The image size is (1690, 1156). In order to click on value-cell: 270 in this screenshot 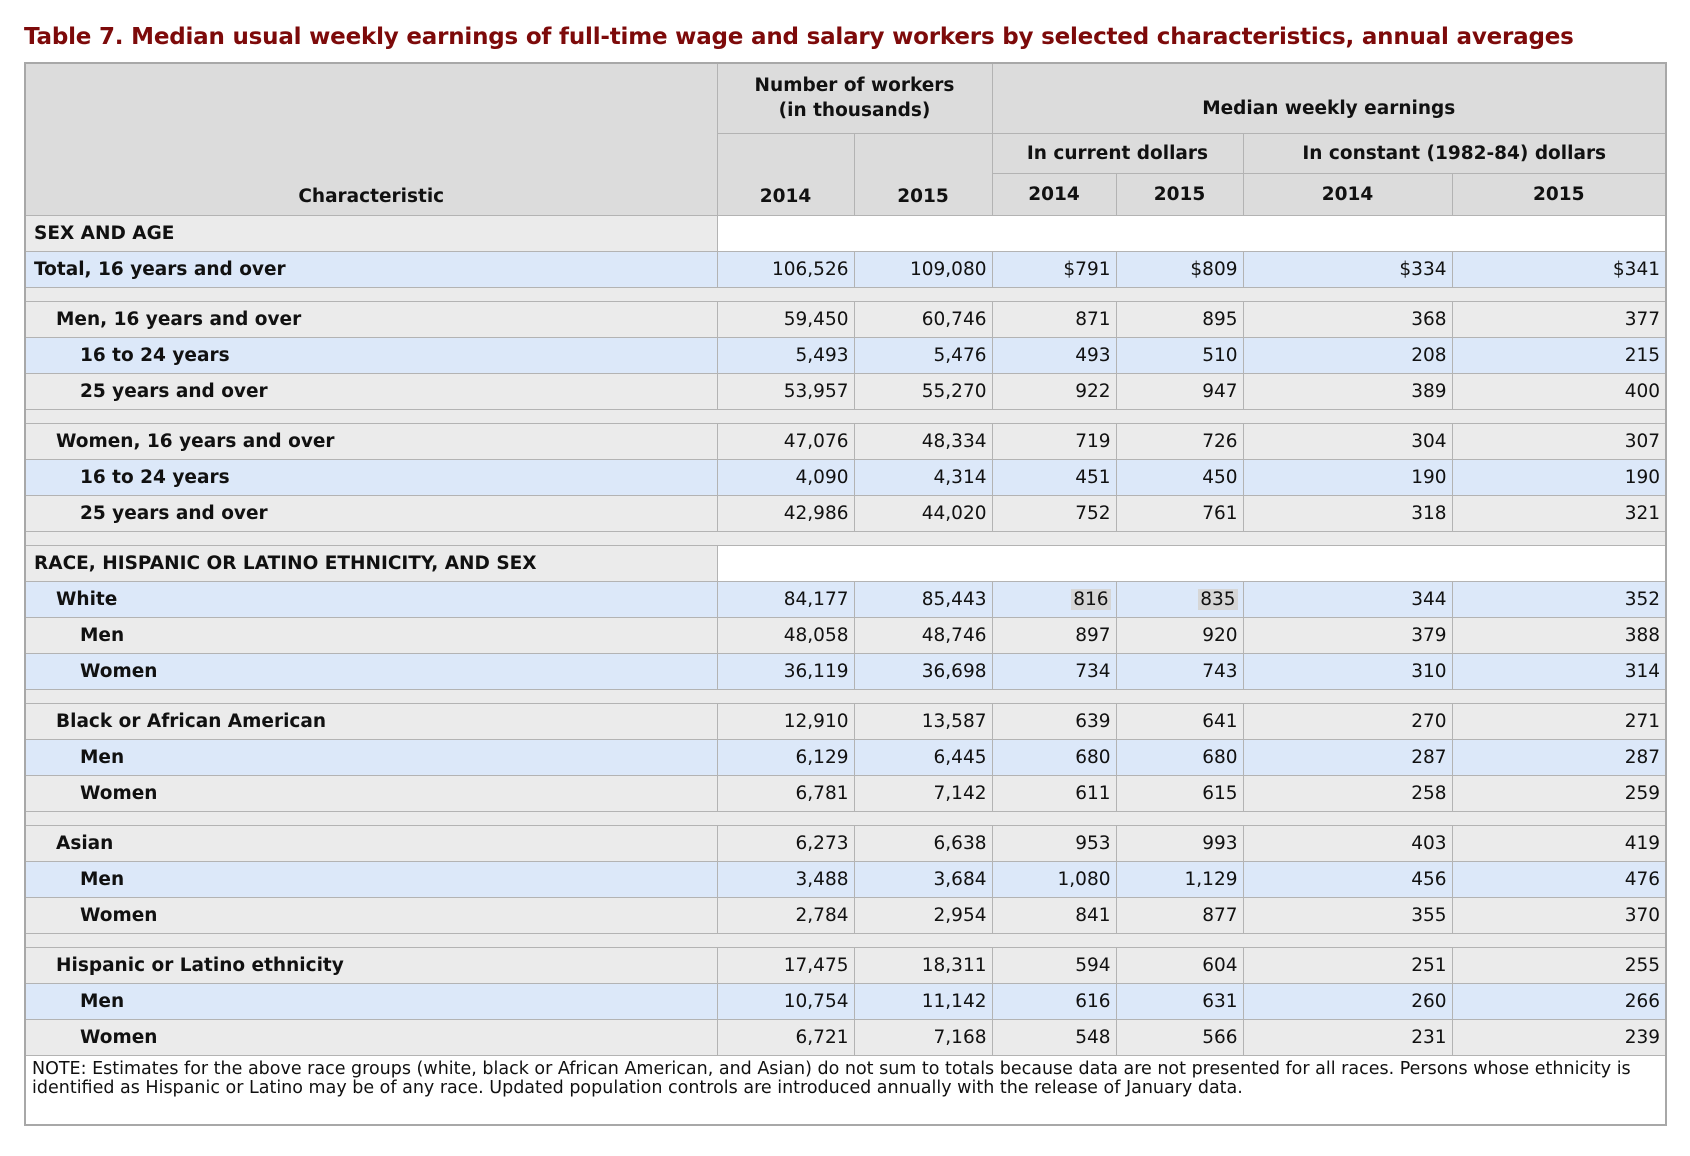, I will do `click(1347, 721)`.